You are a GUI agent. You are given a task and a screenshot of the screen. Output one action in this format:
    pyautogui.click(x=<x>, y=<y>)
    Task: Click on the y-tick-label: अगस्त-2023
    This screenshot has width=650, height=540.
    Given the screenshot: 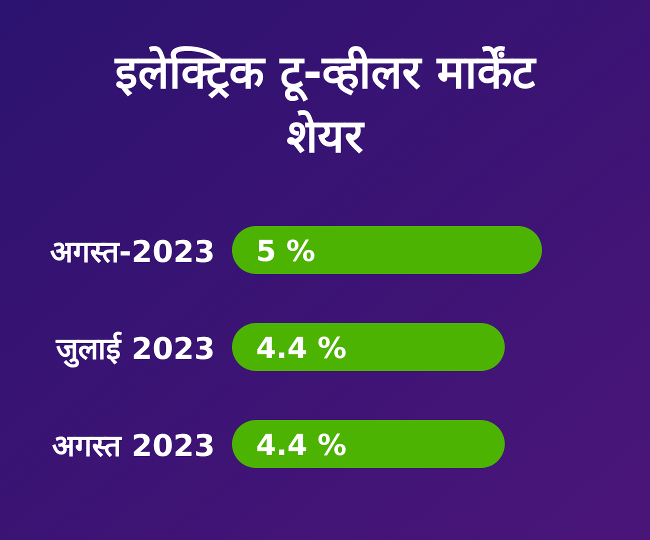 What is the action you would take?
    pyautogui.click(x=132, y=252)
    